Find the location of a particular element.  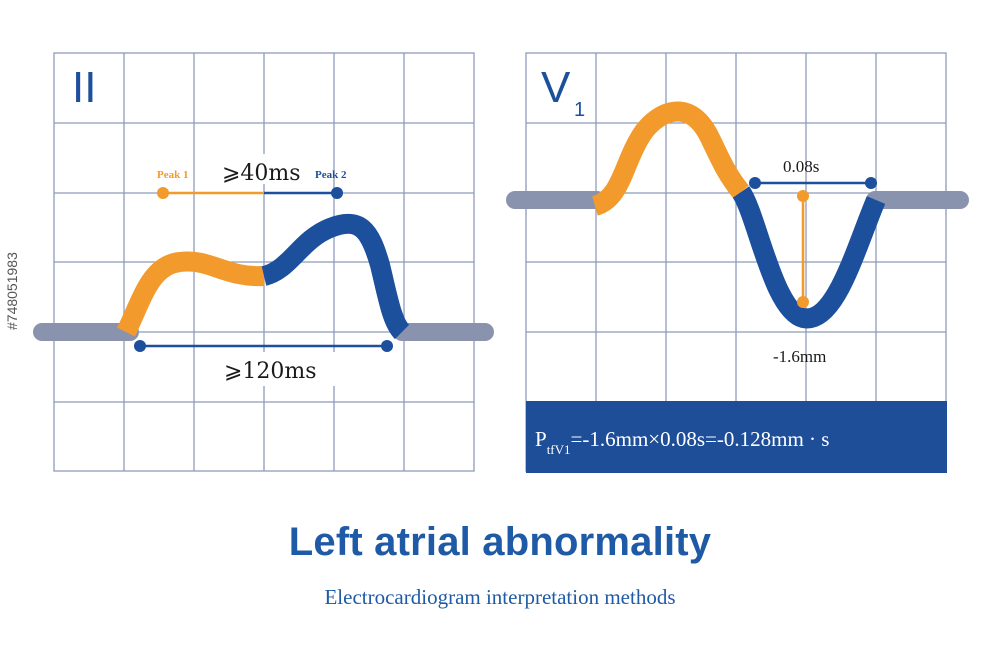

lead-v1-p-positive-component is located at coordinates (670, 158).